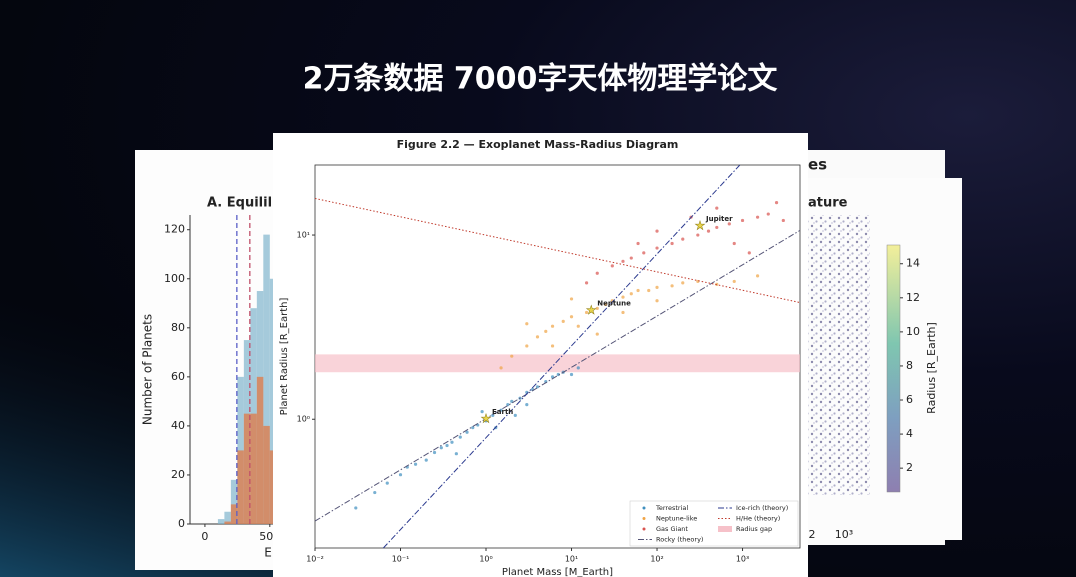 This screenshot has width=1076, height=577. I want to click on y-tick-label: 0, so click(181, 523).